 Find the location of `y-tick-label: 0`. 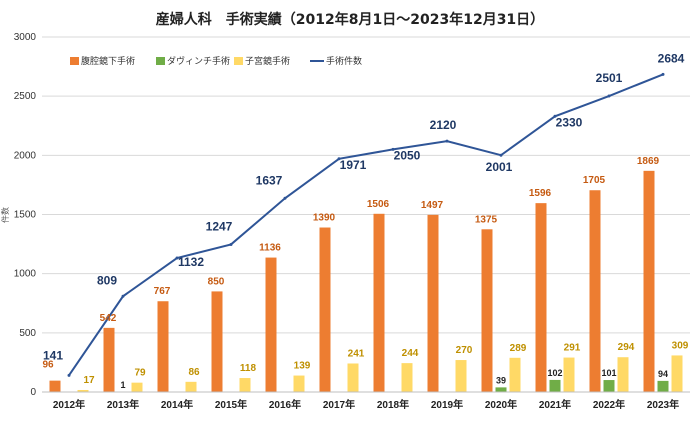

y-tick-label: 0 is located at coordinates (33, 392).